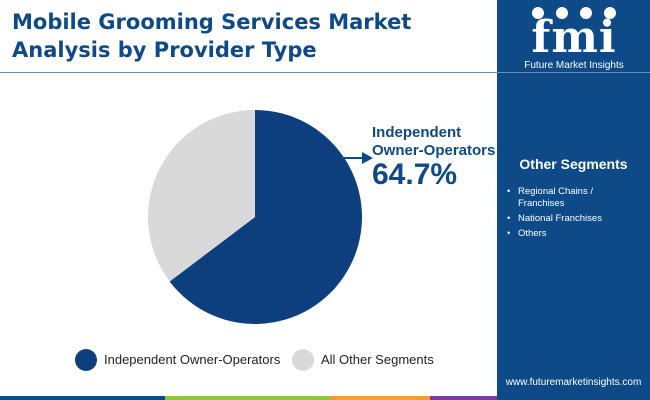  I want to click on fmi-logo: fmi Future Market Insights, so click(574, 37).